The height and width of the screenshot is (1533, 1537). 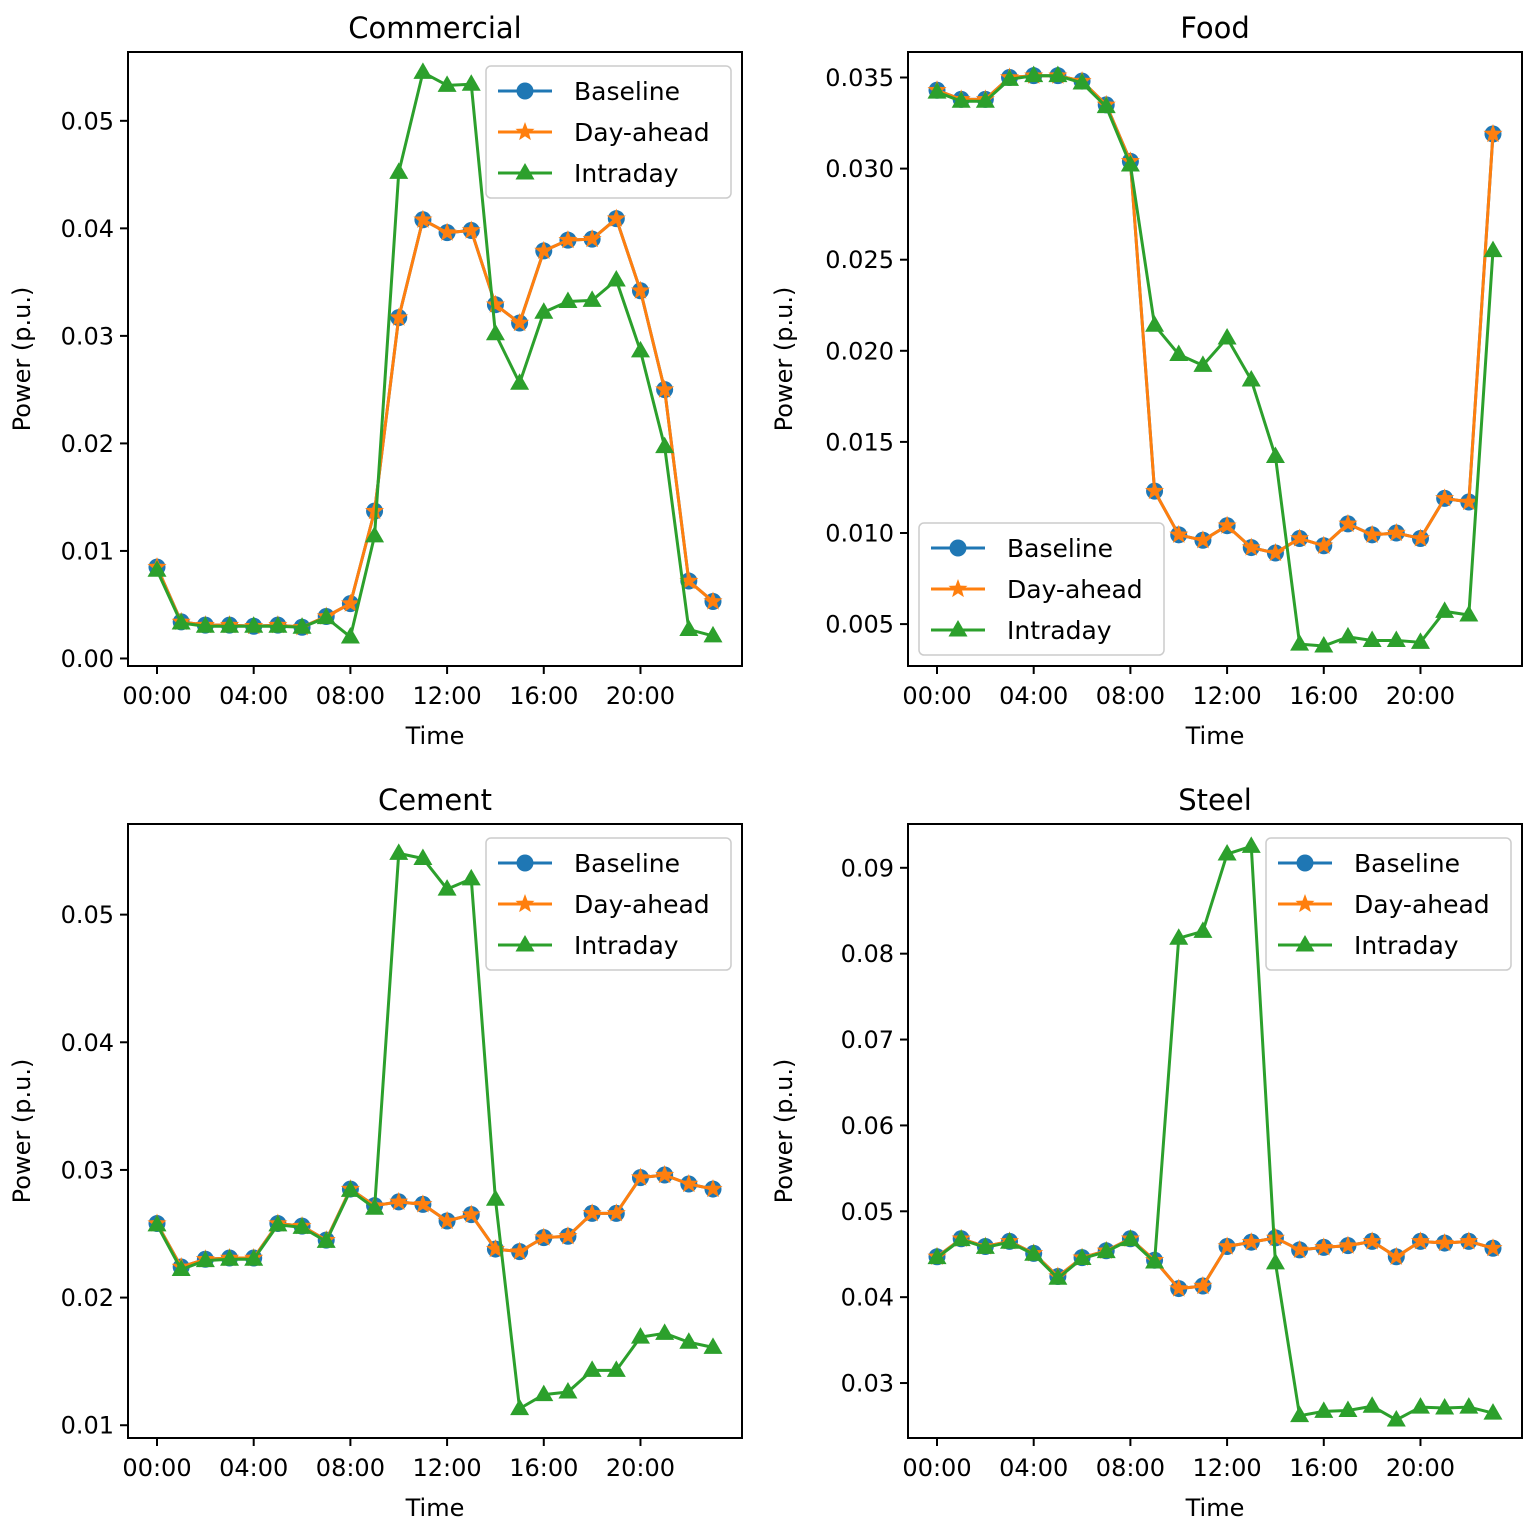 What do you see at coordinates (1323, 1468) in the screenshot?
I see `x-tick-label: 16:00` at bounding box center [1323, 1468].